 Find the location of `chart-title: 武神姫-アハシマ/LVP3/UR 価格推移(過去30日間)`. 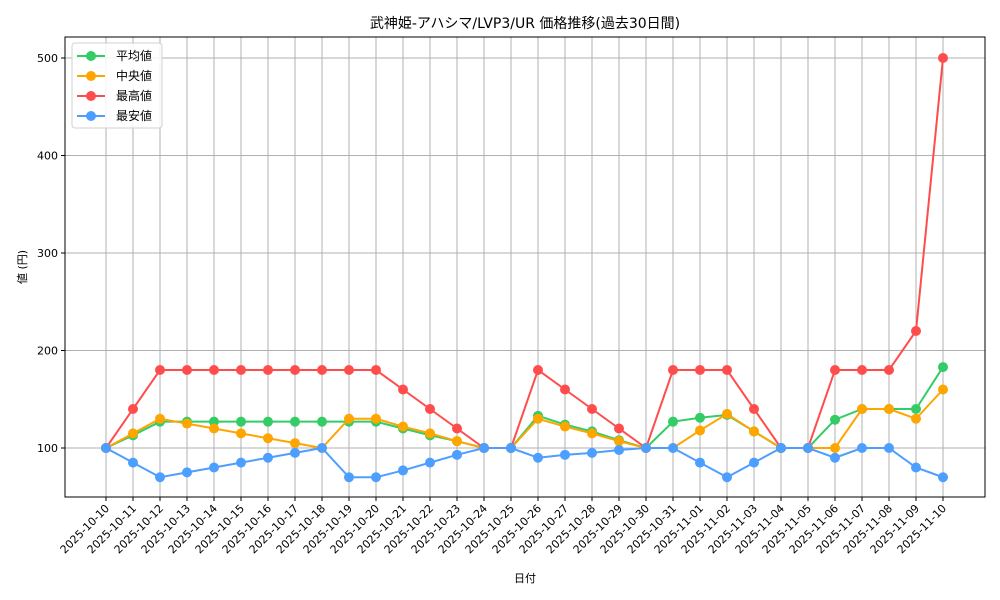

chart-title: 武神姫-アハシマ/LVP3/UR 価格推移(過去30日間) is located at coordinates (525, 24).